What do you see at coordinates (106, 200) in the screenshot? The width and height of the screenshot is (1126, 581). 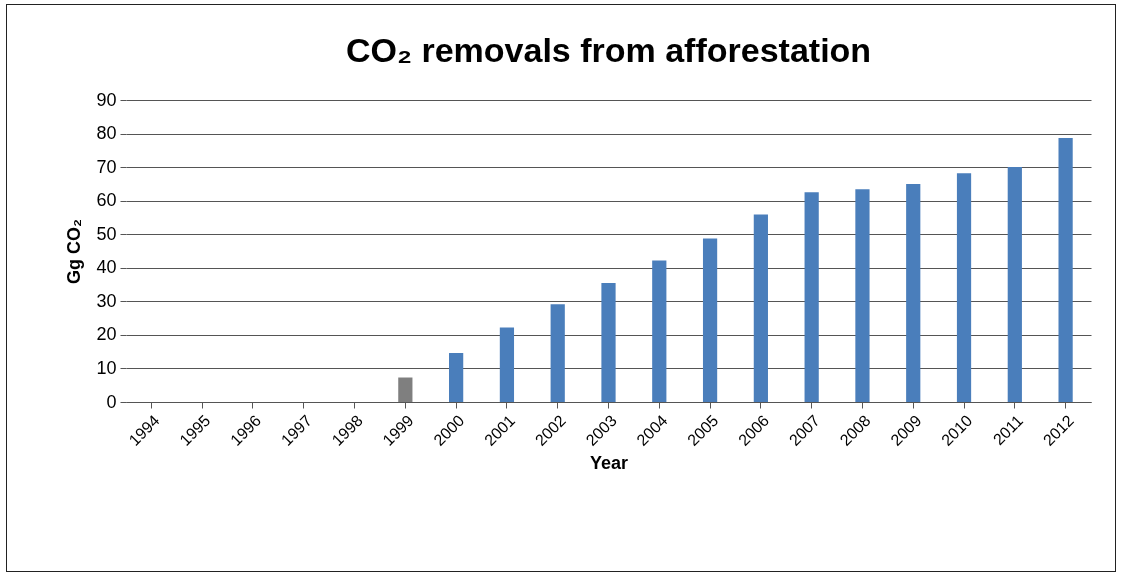 I see `y-tick-label: 60` at bounding box center [106, 200].